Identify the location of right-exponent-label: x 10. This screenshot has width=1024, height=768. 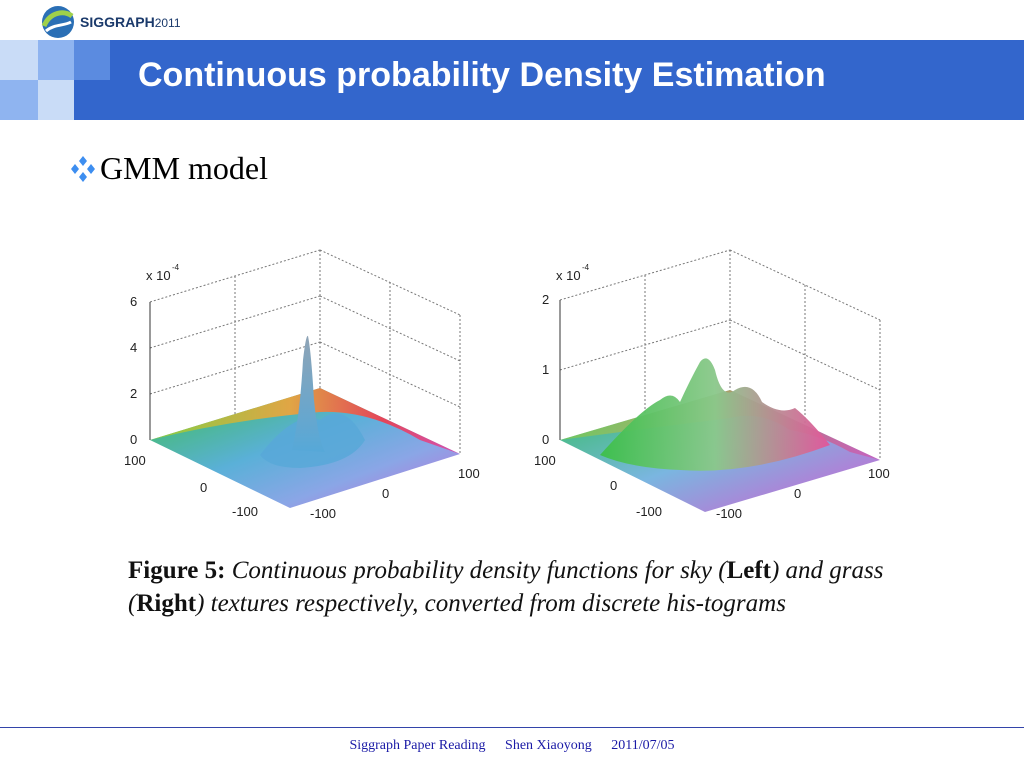
(568, 275).